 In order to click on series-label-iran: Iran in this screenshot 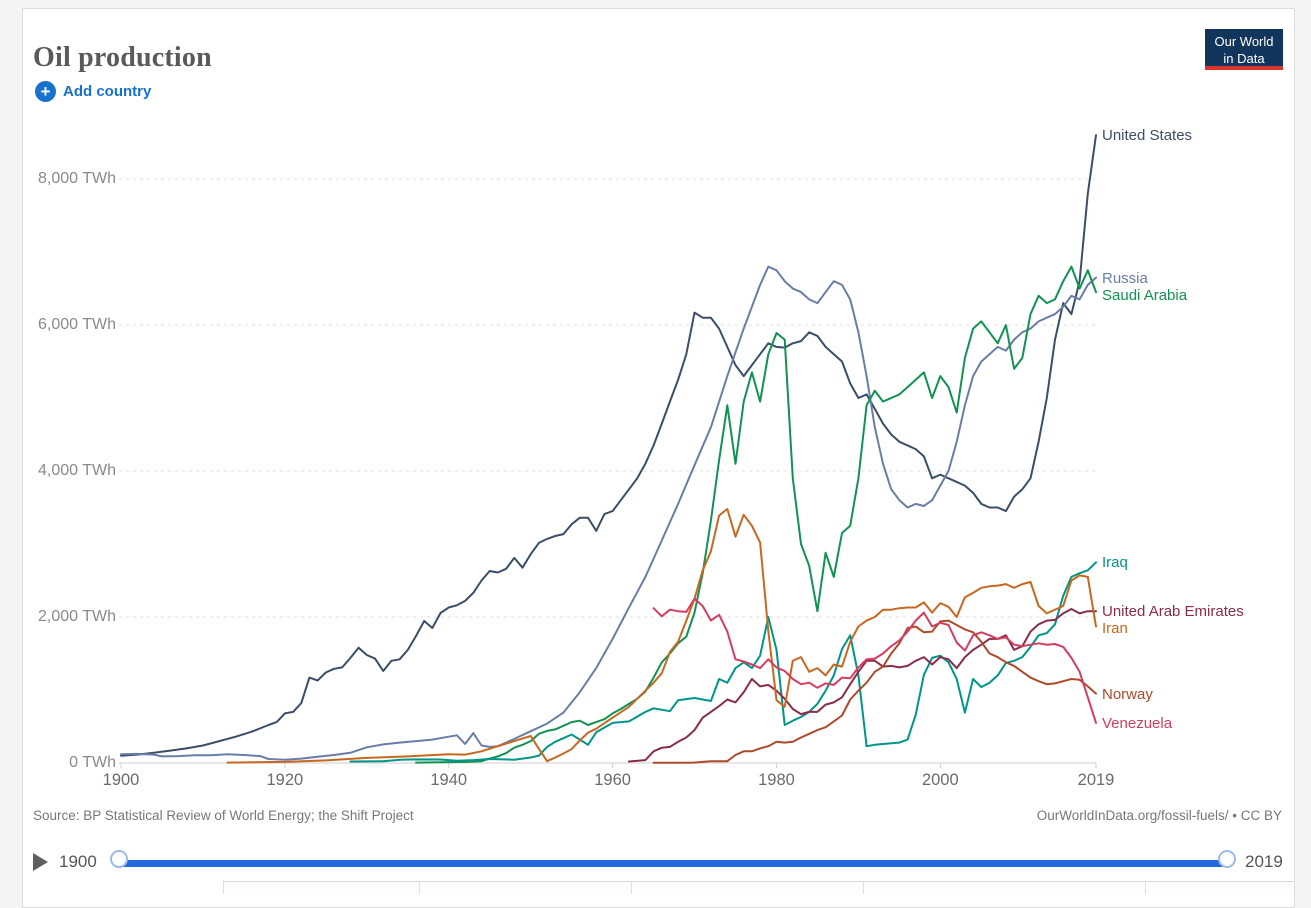, I will do `click(1115, 629)`.